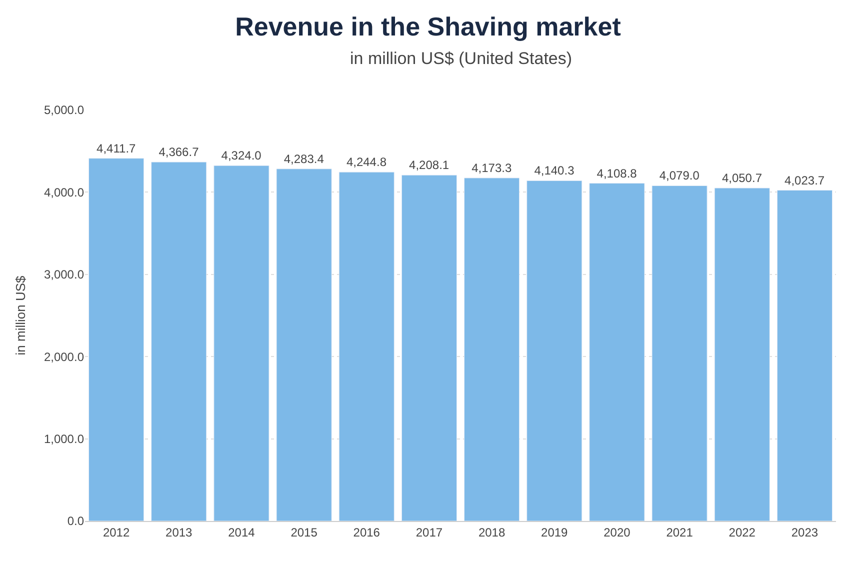  What do you see at coordinates (116, 532) in the screenshot?
I see `x-tick-label: 2012` at bounding box center [116, 532].